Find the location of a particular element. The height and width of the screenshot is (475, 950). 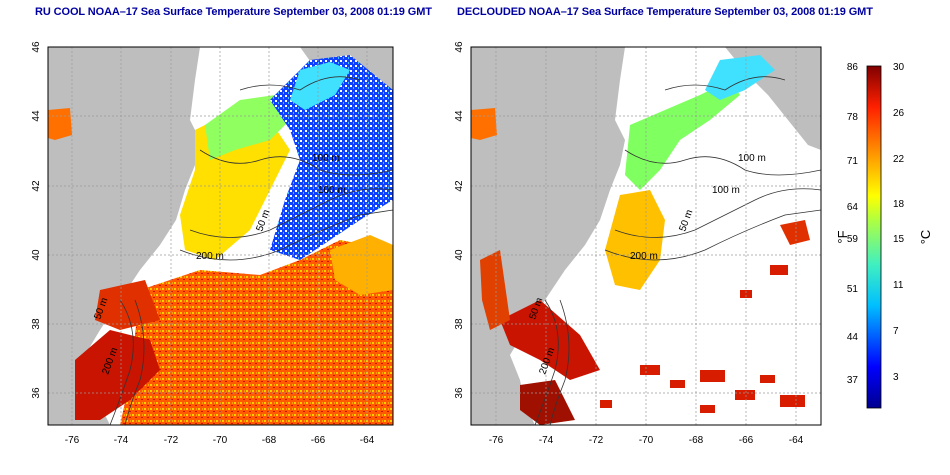

offshore-yellow-patch is located at coordinates (361, 265).